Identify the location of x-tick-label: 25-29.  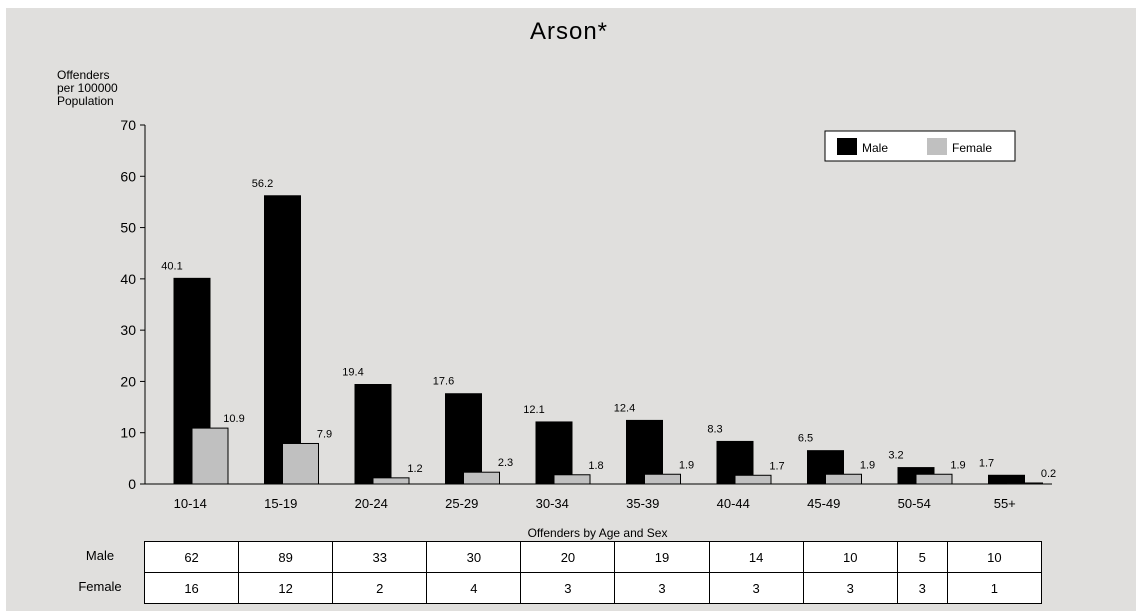
(461, 503).